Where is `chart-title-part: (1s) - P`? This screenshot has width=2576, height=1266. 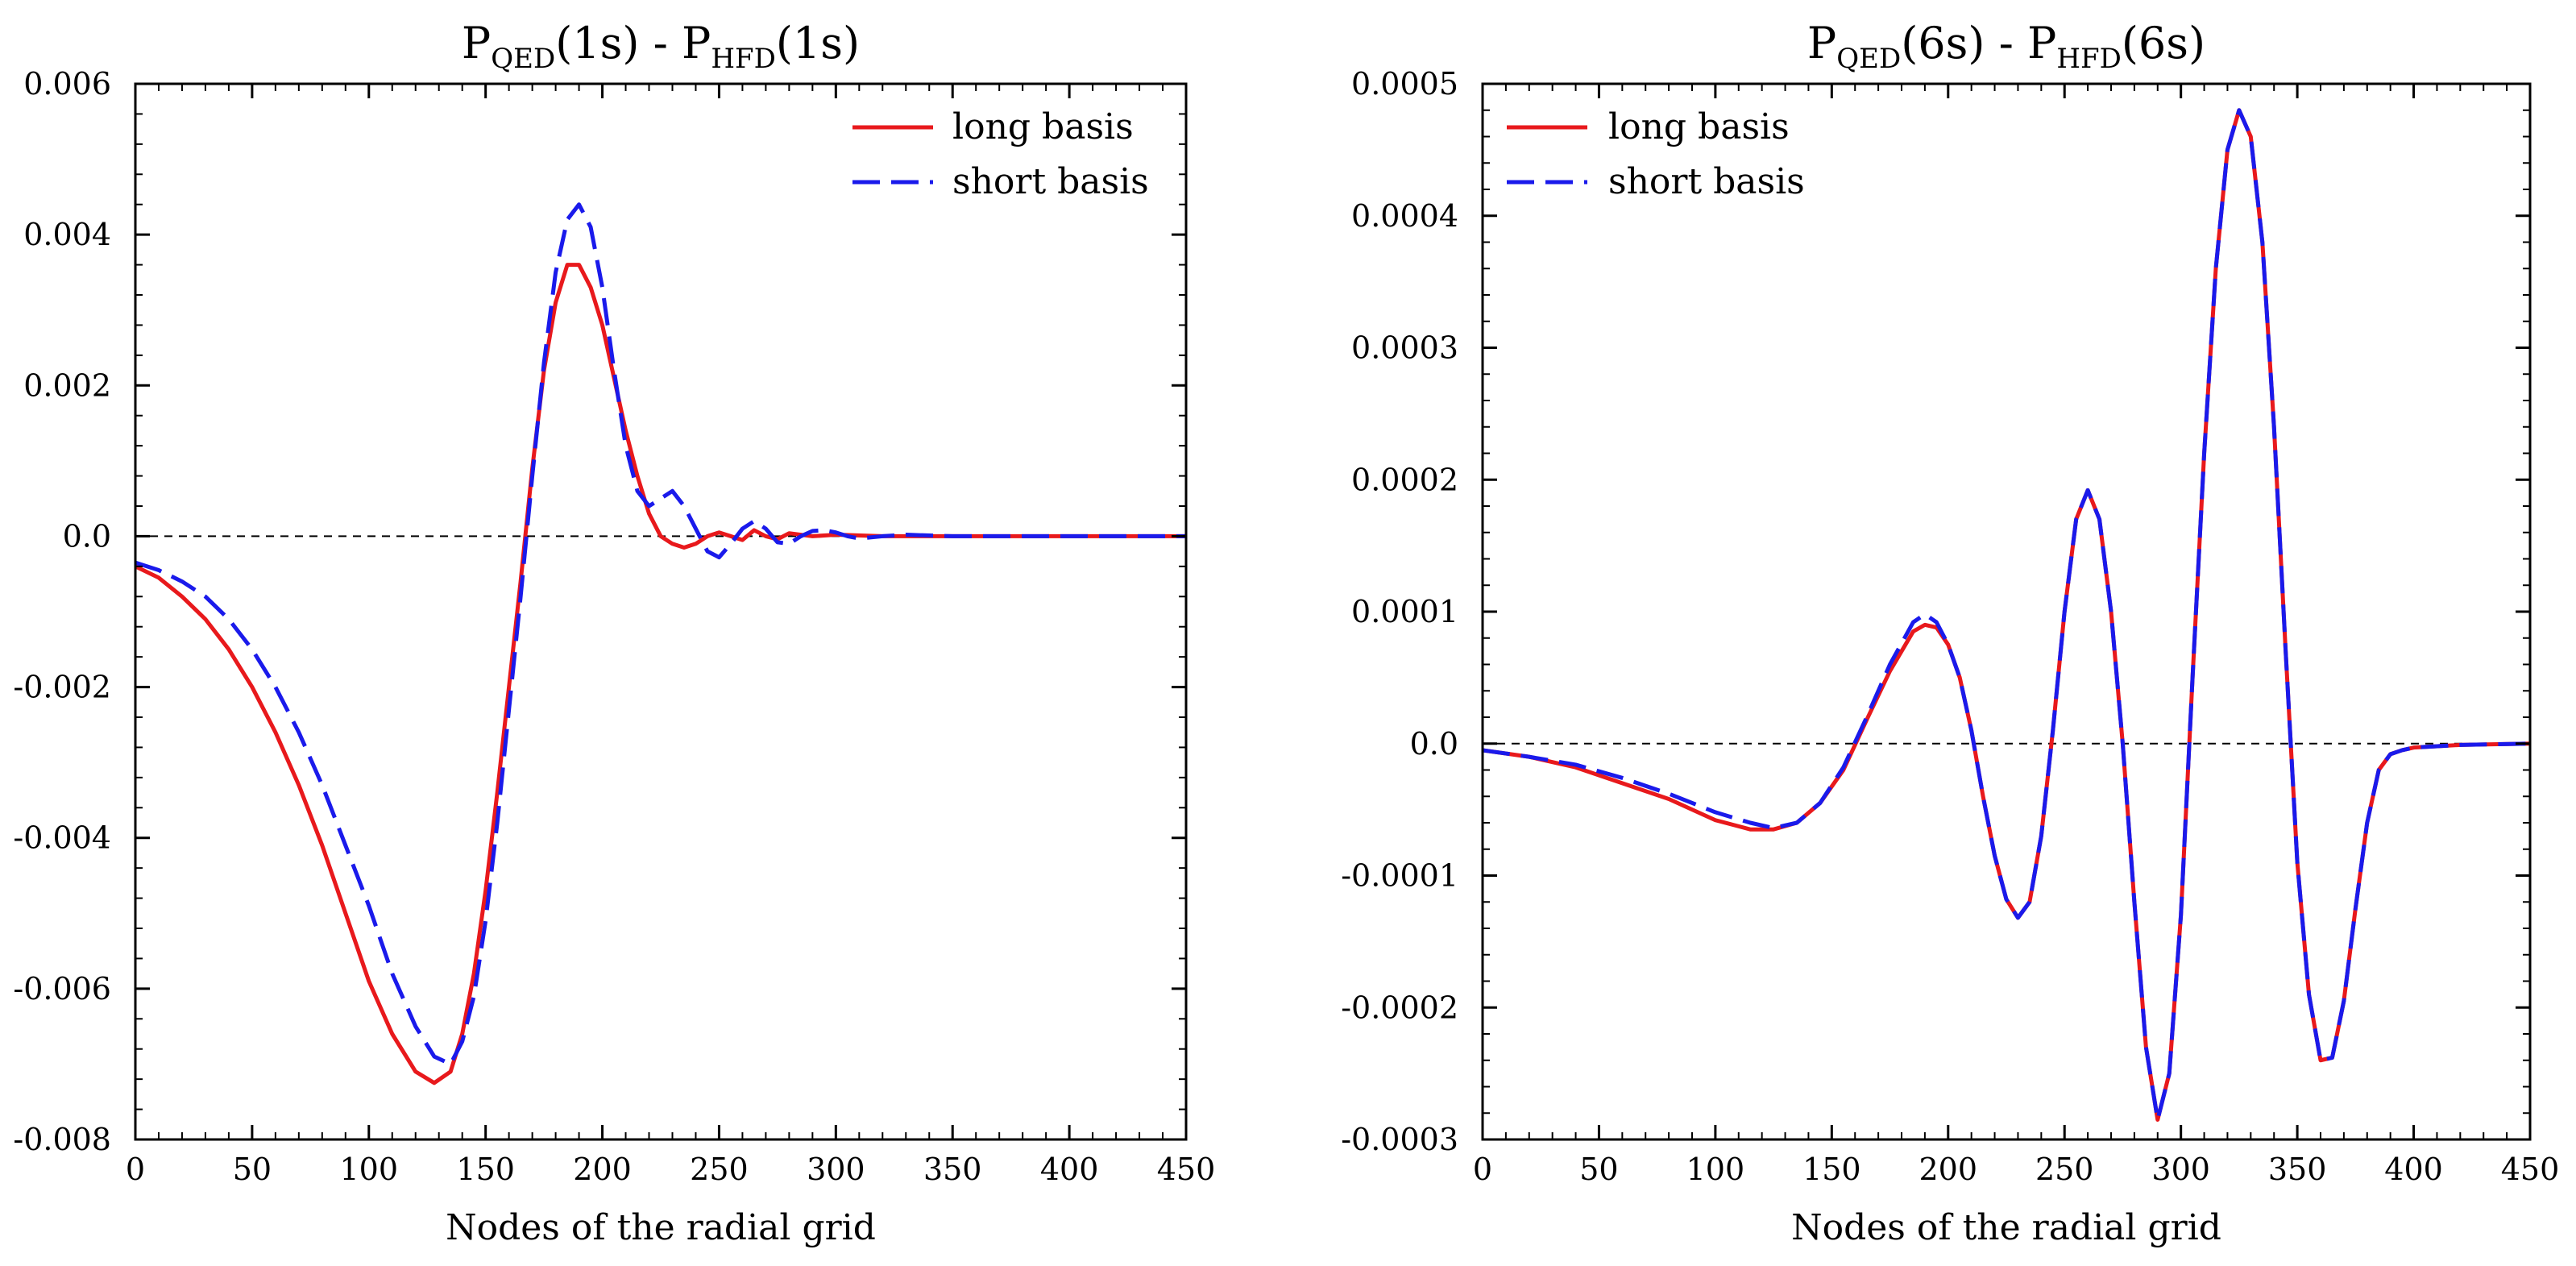 chart-title-part: (1s) - P is located at coordinates (633, 43).